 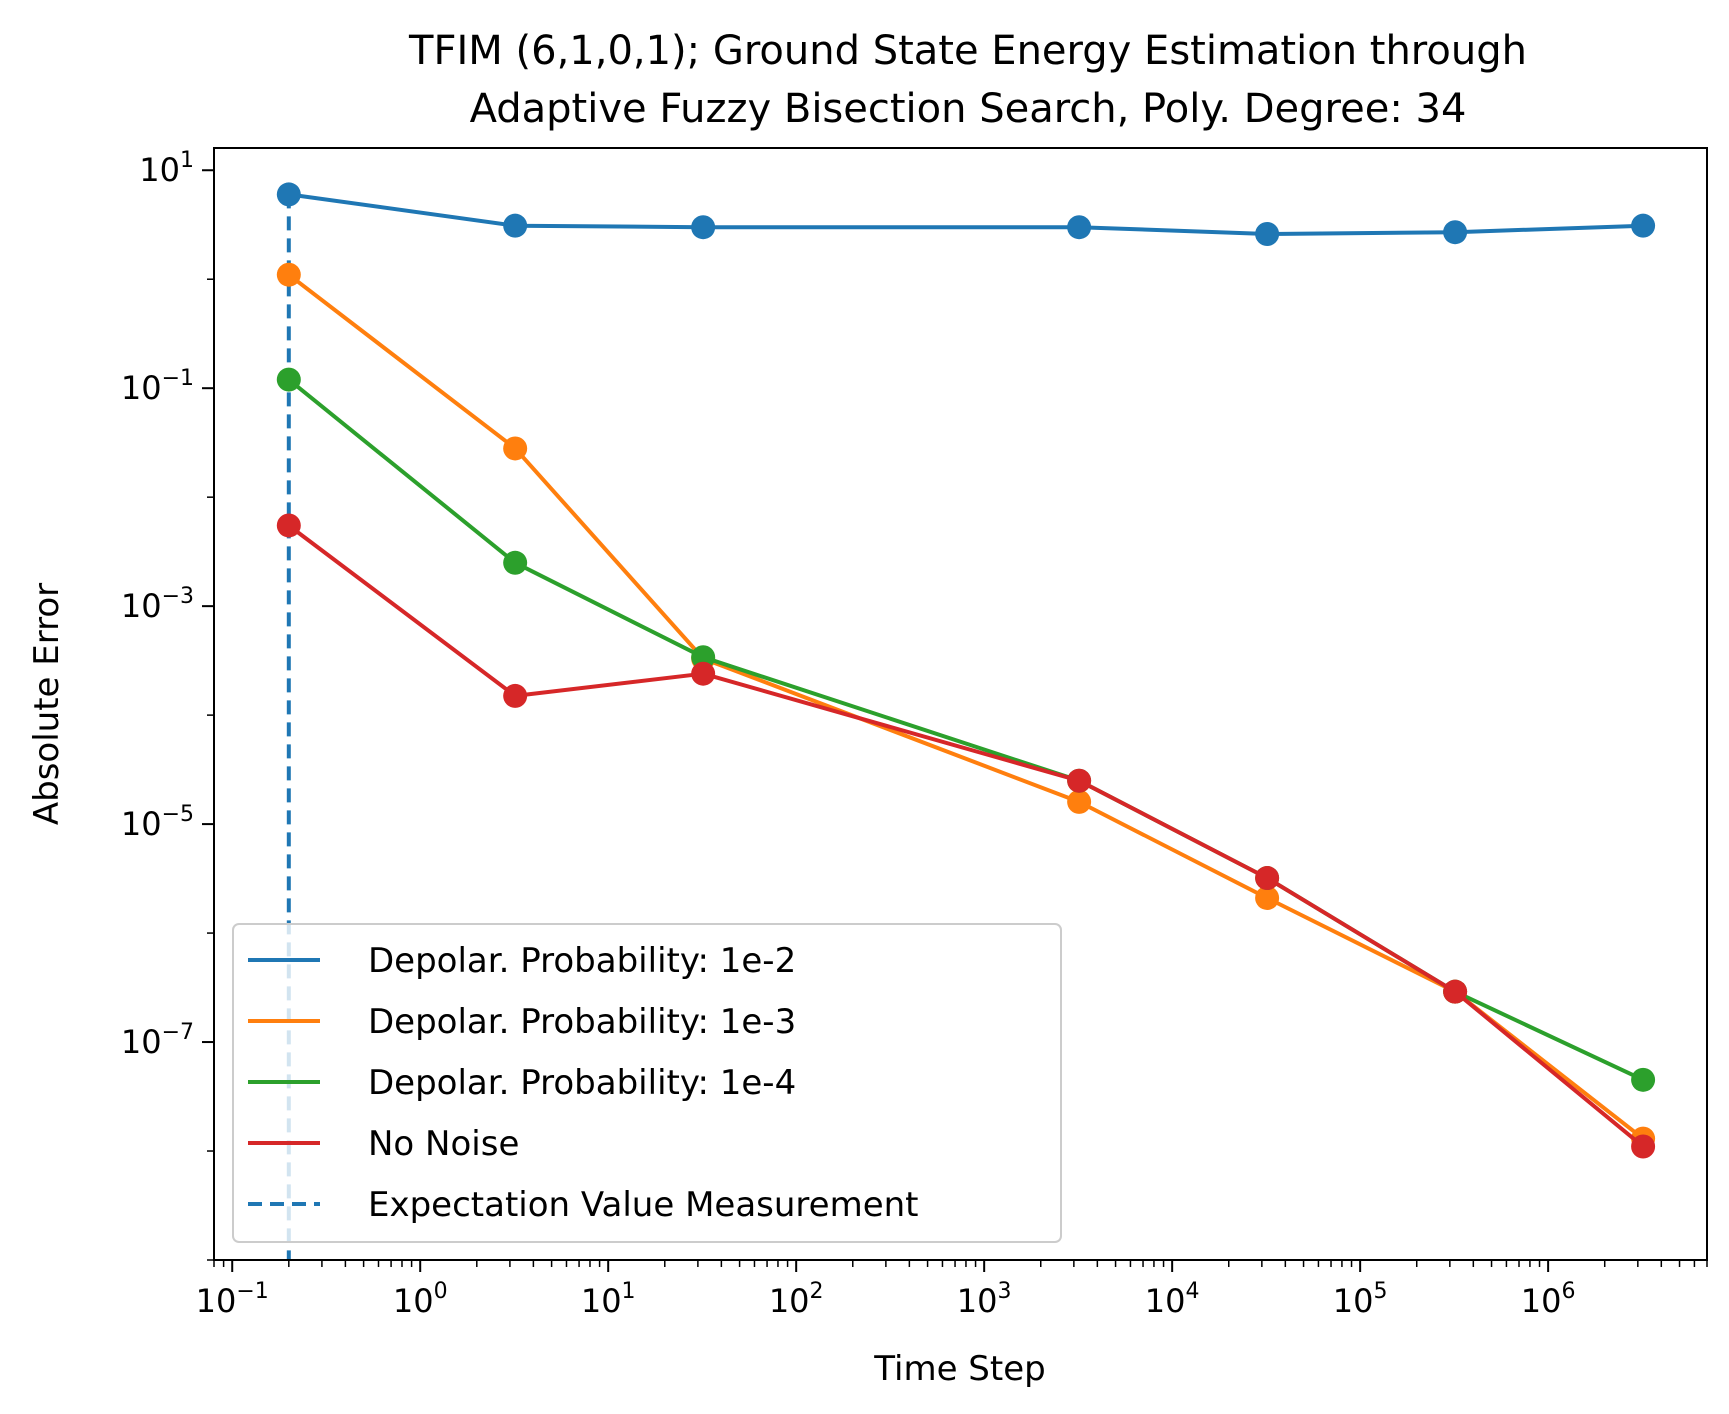 I want to click on x-tick-label: 10², so click(x=796, y=1299).